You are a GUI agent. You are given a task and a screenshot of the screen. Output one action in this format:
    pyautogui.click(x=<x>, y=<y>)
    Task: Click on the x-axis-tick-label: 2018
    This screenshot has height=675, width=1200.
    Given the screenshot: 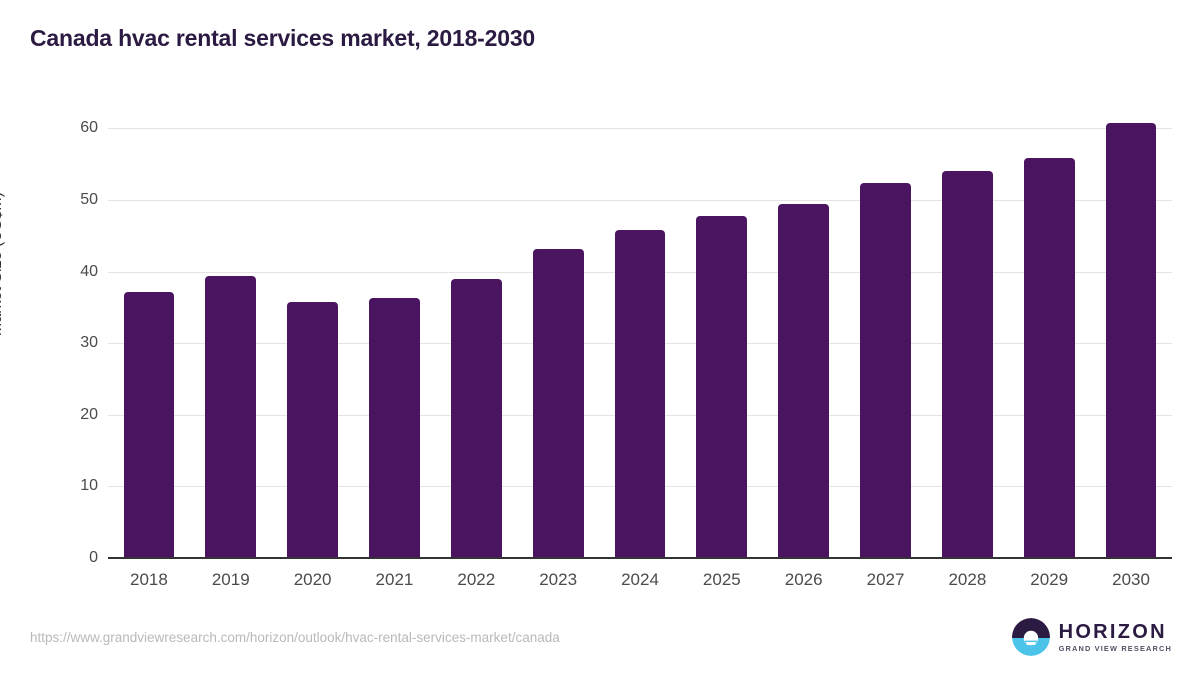 What is the action you would take?
    pyautogui.click(x=149, y=579)
    